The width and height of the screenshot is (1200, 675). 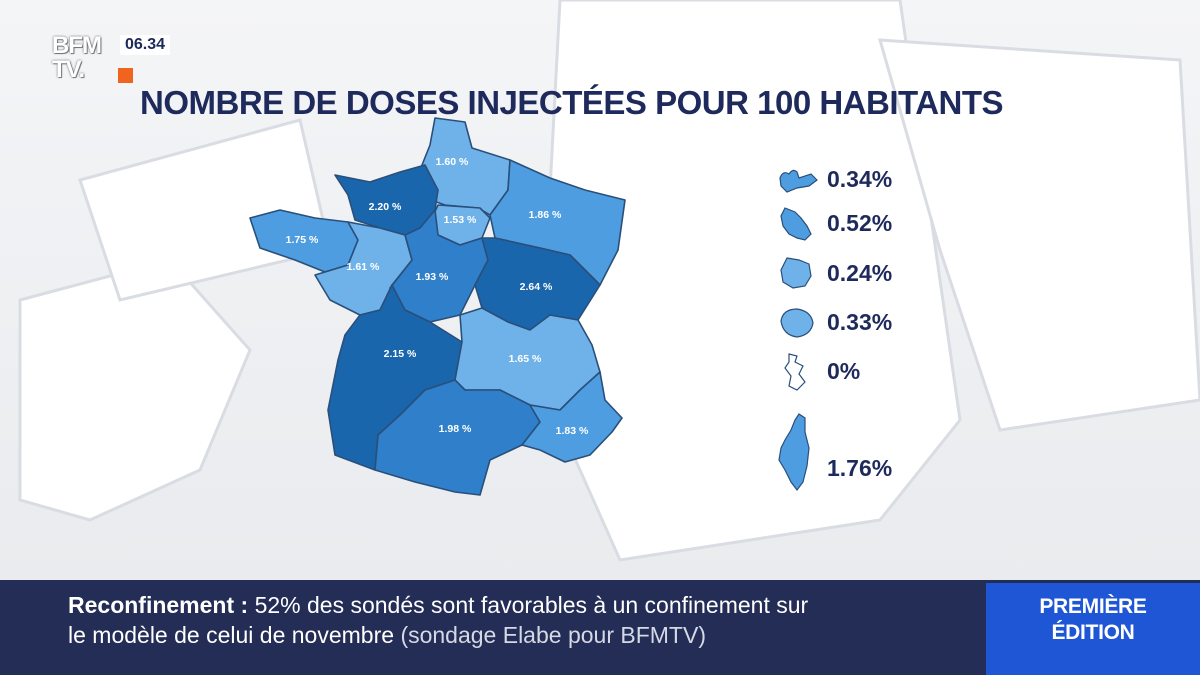 What do you see at coordinates (432, 277) in the screenshot?
I see `region-label-centre-val-de-loire: 1.93 %` at bounding box center [432, 277].